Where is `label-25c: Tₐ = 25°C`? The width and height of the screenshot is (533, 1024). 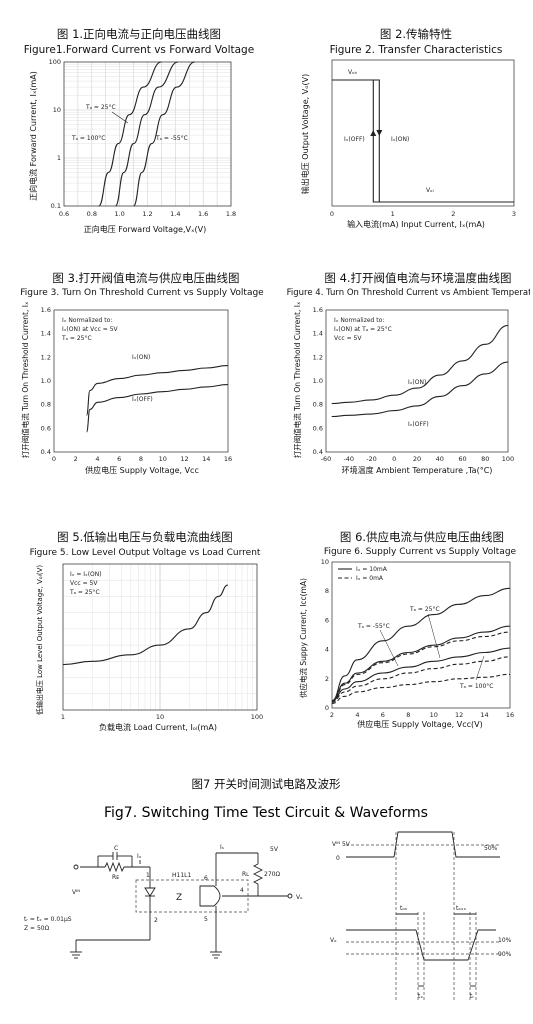 label-25c: Tₐ = 25°C is located at coordinates (100, 107).